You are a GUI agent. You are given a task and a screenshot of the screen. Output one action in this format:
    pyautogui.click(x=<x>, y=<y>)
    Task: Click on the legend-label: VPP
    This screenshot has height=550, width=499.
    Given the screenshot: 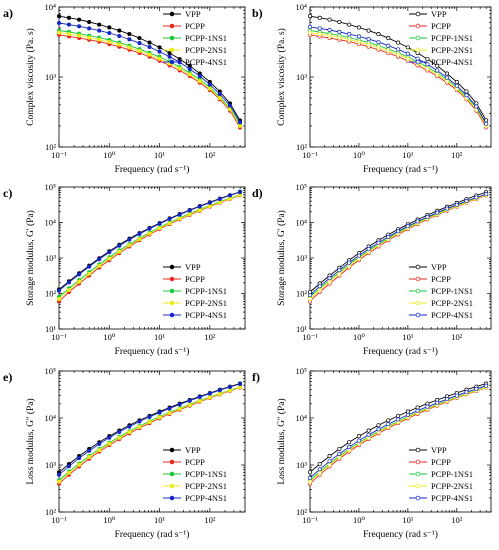 What is the action you would take?
    pyautogui.click(x=439, y=450)
    